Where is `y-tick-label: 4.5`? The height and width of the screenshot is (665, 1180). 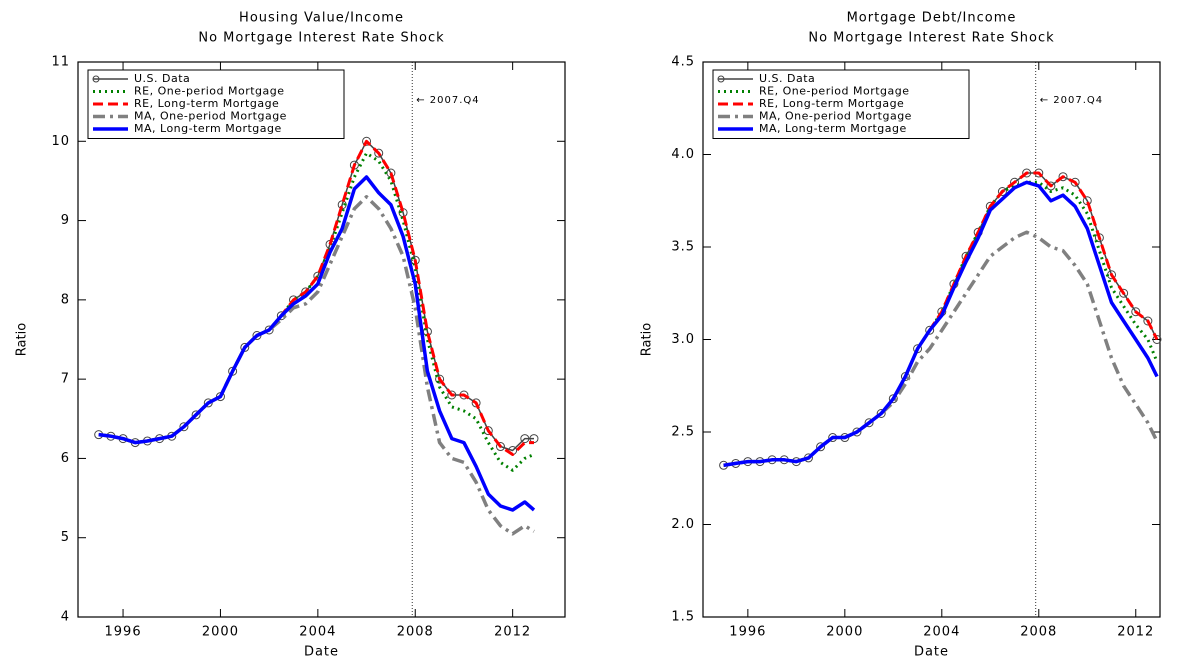
y-tick-label: 4.5 is located at coordinates (683, 62).